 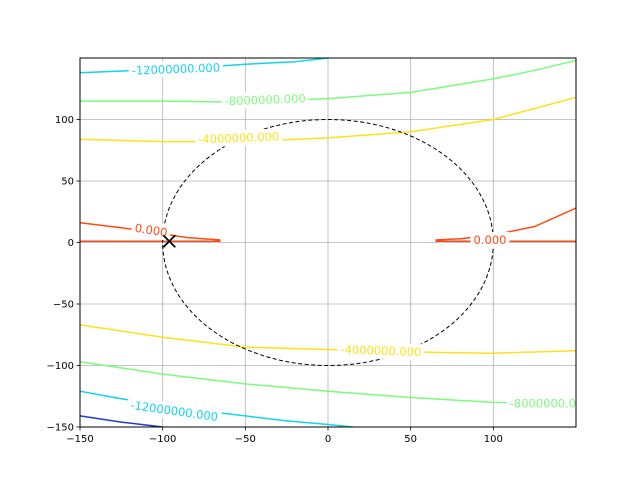 What do you see at coordinates (71, 243) in the screenshot?
I see `y-tick-label: 0` at bounding box center [71, 243].